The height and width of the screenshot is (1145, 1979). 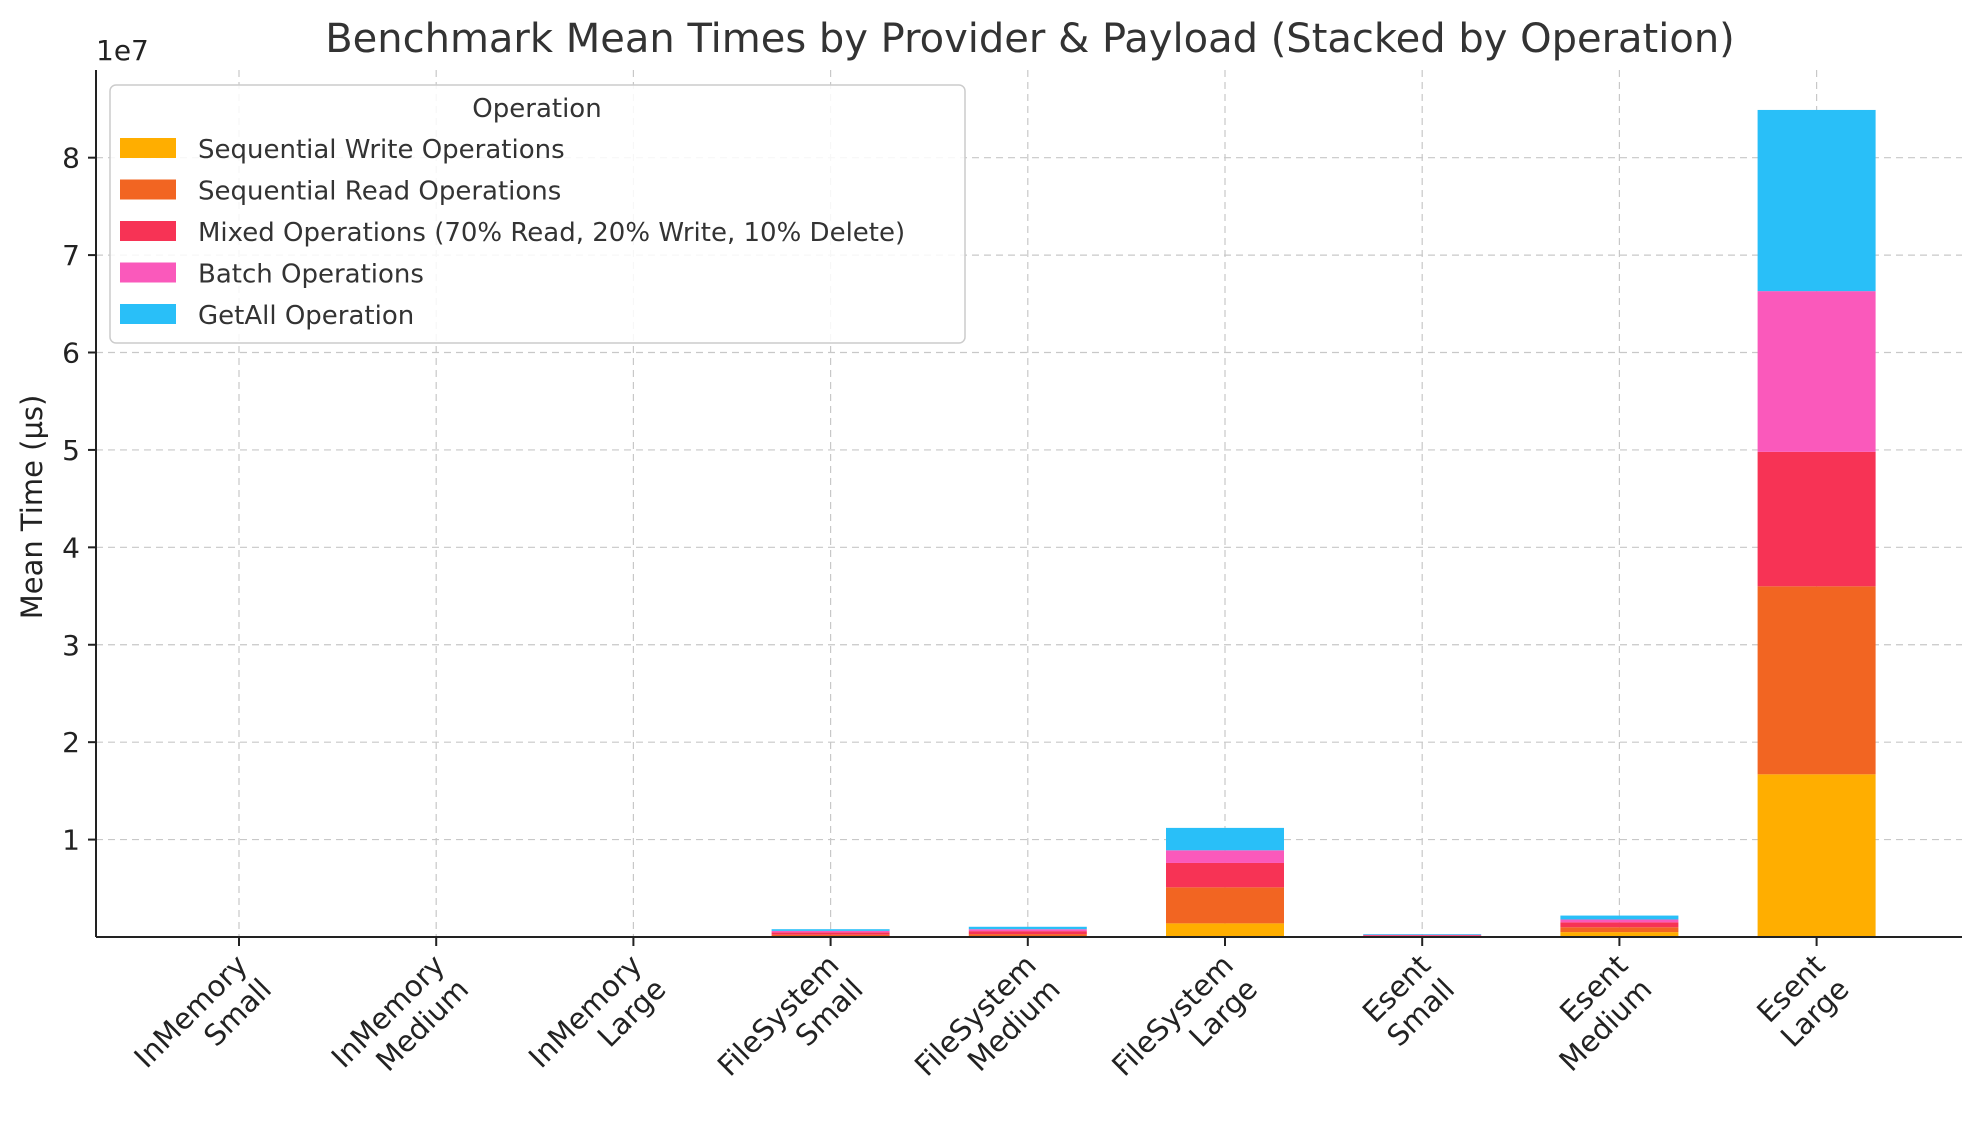 I want to click on x-tick-label-text: InMemoryLarge, so click(x=597, y=1023).